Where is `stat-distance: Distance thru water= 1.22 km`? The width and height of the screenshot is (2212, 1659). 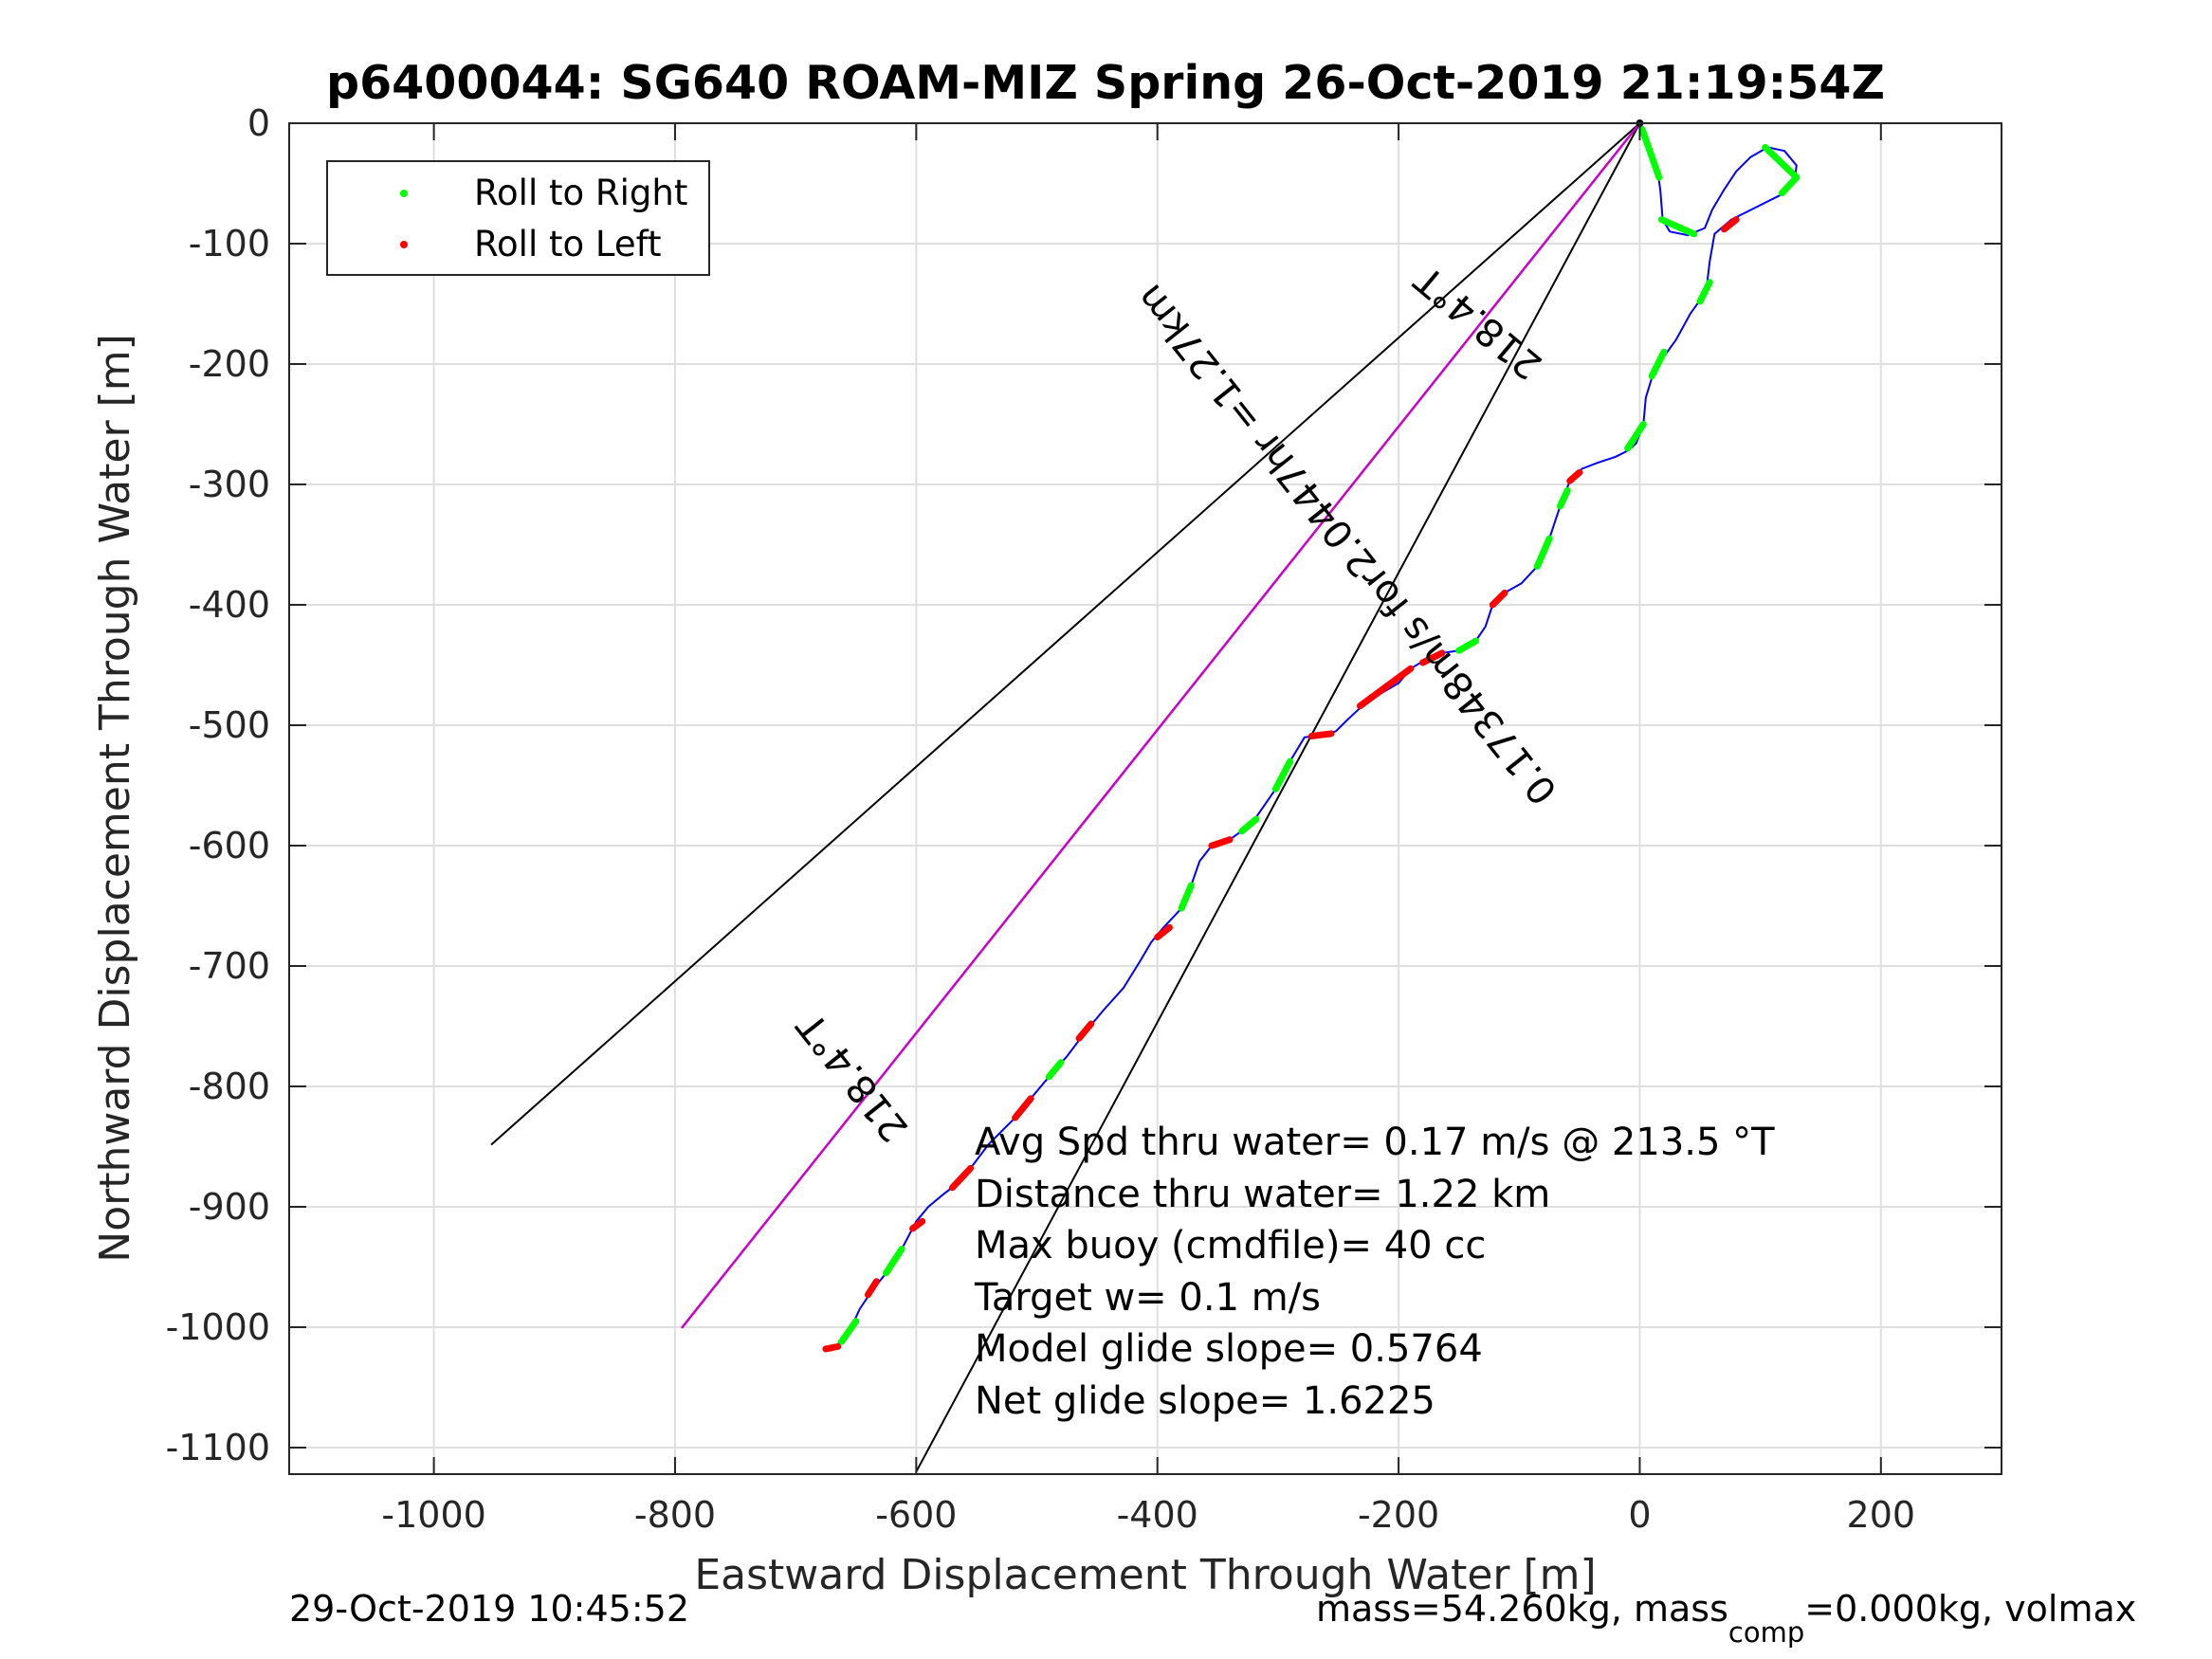
stat-distance: Distance thru water= 1.22 km is located at coordinates (1262, 1194).